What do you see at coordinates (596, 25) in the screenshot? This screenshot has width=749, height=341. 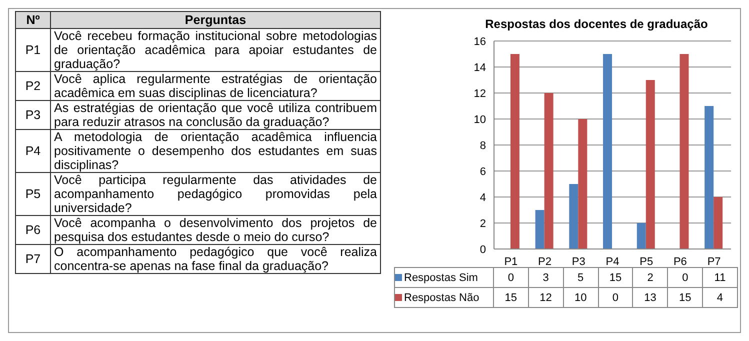 I see `chart-title: Respostas dos docentes de graduação` at bounding box center [596, 25].